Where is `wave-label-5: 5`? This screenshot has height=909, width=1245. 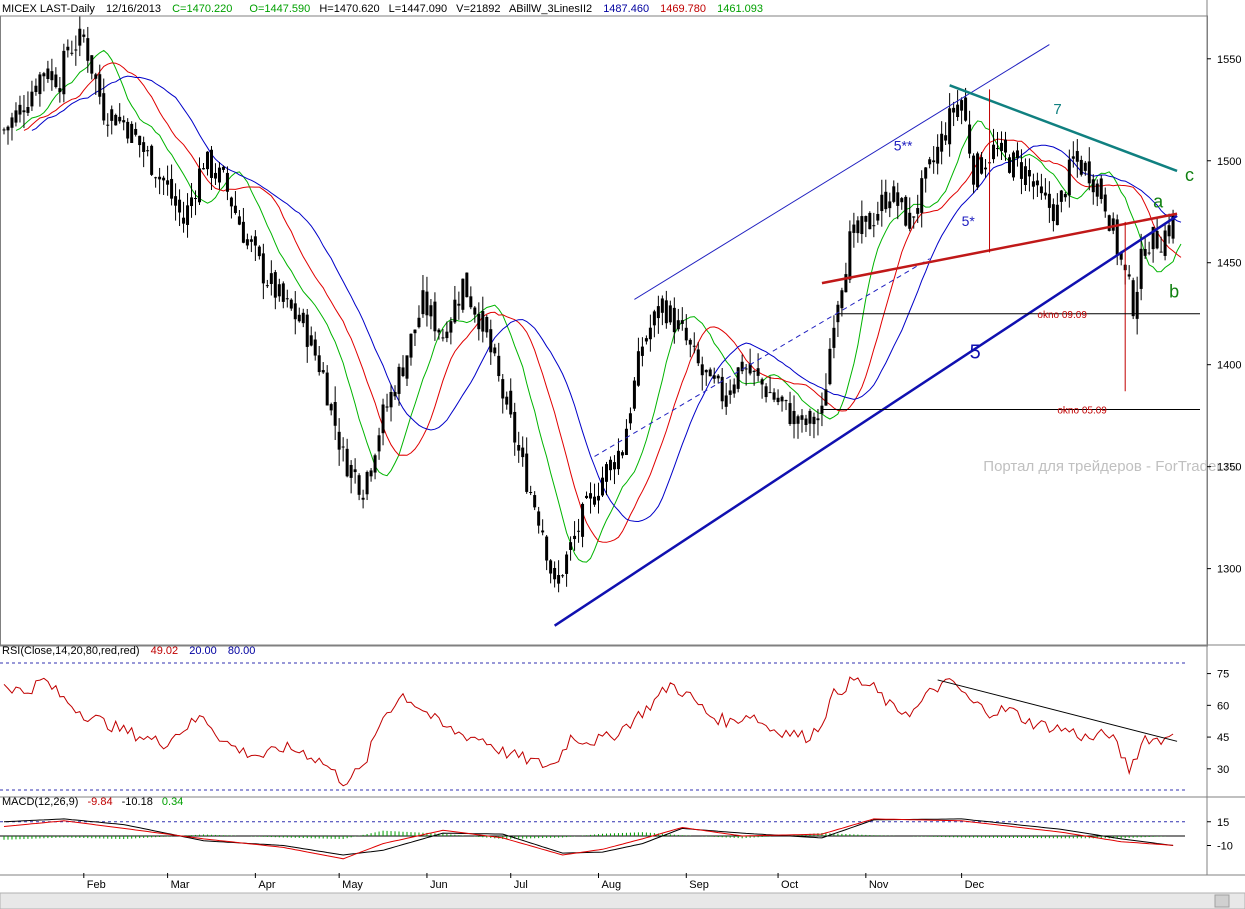
wave-label-5: 5 is located at coordinates (975, 353).